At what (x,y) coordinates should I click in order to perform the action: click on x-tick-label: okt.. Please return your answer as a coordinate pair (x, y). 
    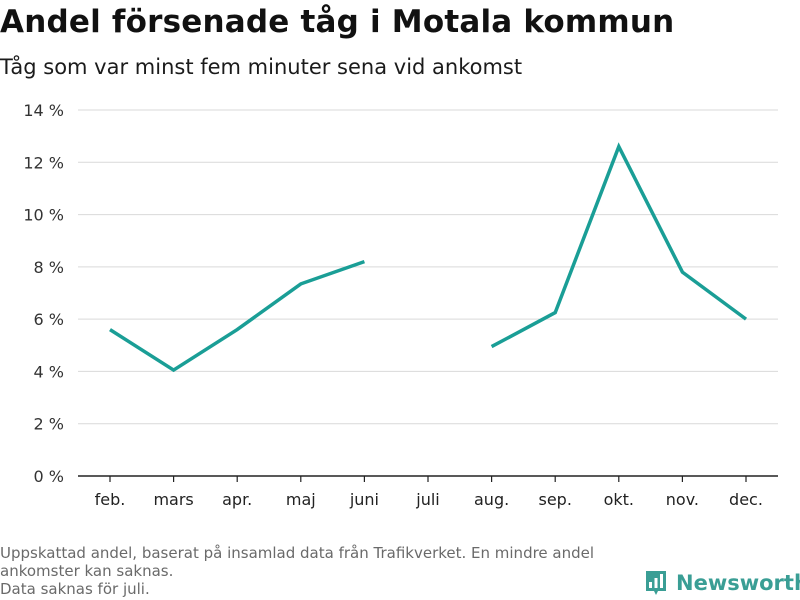
    Looking at the image, I should click on (619, 499).